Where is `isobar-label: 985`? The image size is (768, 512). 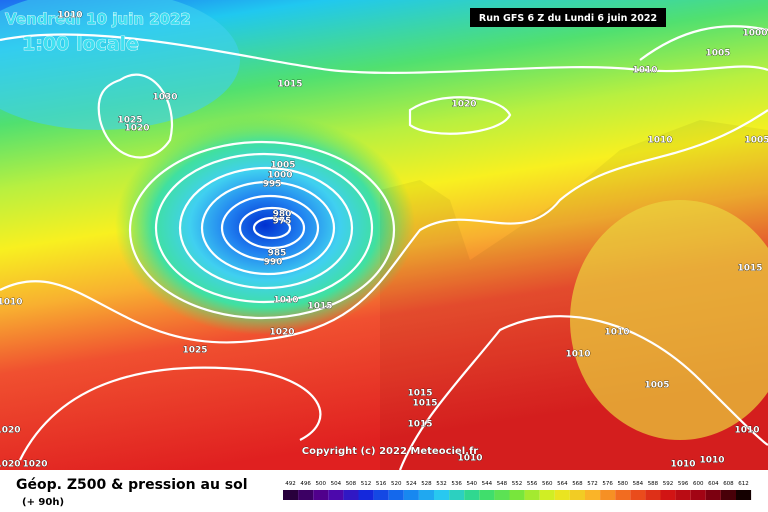 isobar-label: 985 is located at coordinates (277, 254).